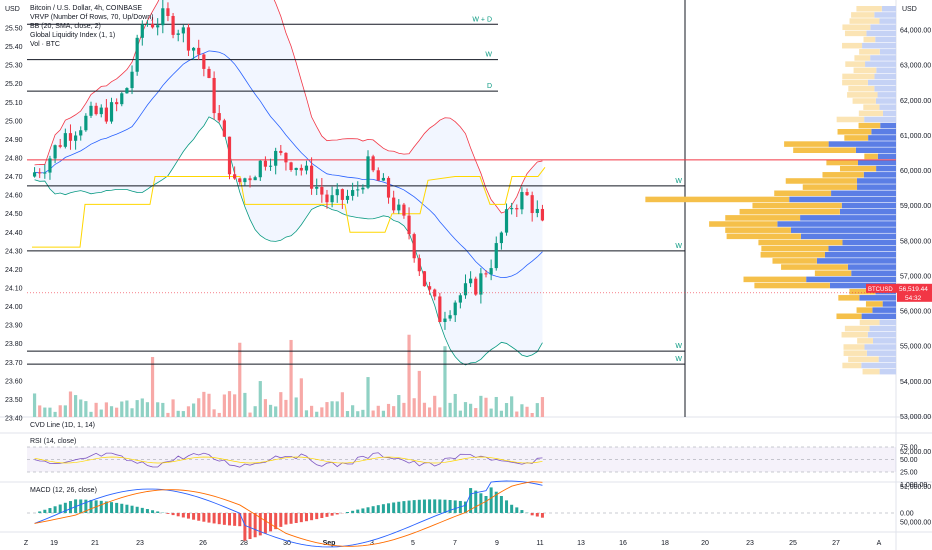  What do you see at coordinates (73, 35) in the screenshot?
I see `indicator-gli: Global Liquidity Index (1, 1)` at bounding box center [73, 35].